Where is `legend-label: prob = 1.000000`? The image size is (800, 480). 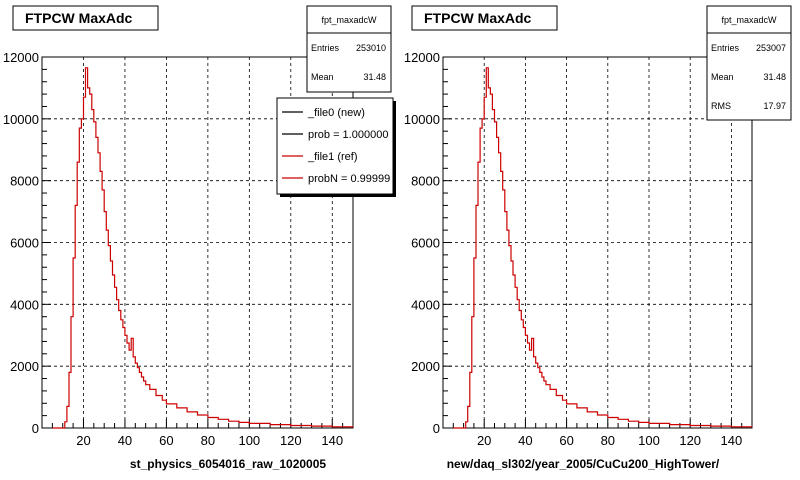 legend-label: prob = 1.000000 is located at coordinates (348, 135).